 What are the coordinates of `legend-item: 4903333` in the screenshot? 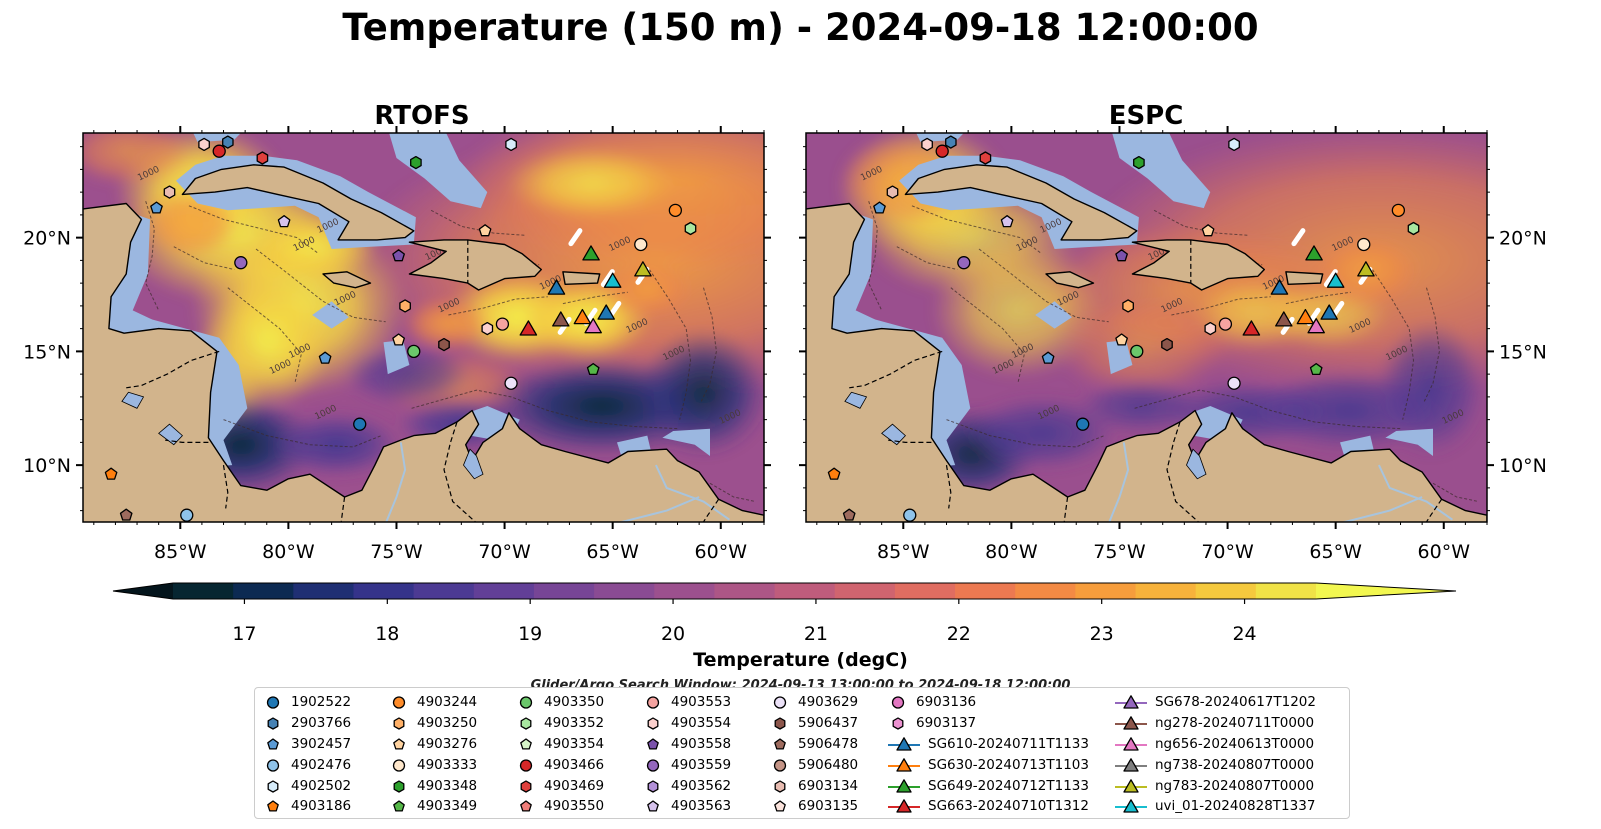 It's located at (432, 764).